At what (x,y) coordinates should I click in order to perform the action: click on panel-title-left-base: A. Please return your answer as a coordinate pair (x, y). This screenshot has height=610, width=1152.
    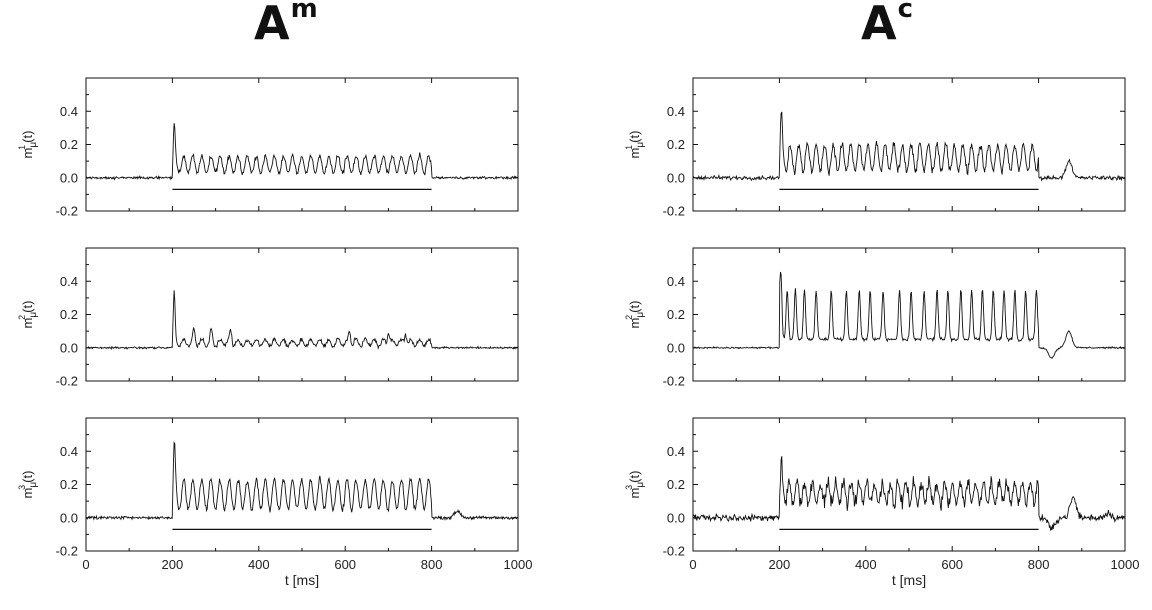
    Looking at the image, I should click on (272, 25).